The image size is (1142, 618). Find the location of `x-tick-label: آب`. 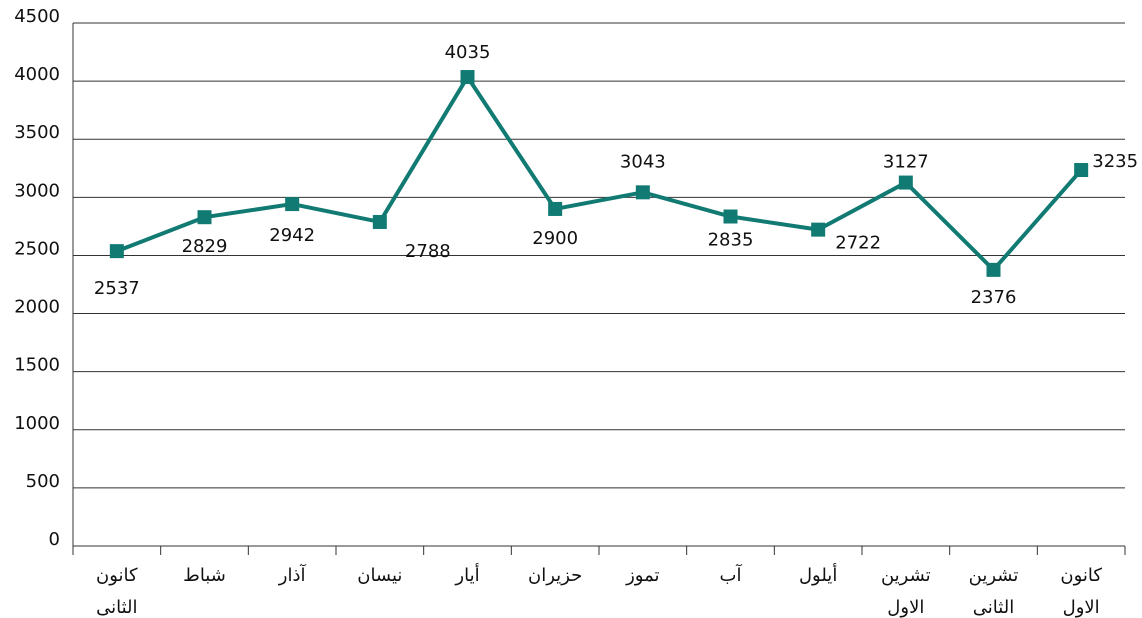

x-tick-label: آب is located at coordinates (730, 575).